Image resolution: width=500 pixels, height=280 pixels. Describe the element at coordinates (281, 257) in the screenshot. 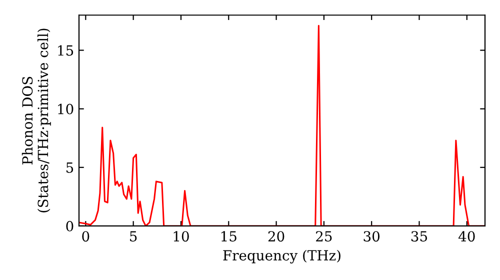

I see `x-axis-title: Frequency (THz)` at that location.